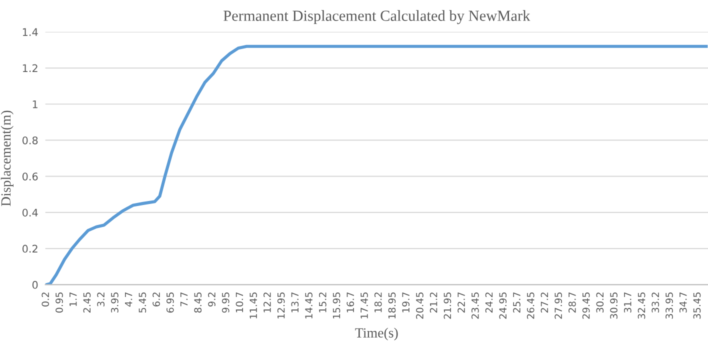  Describe the element at coordinates (683, 302) in the screenshot. I see `x-tick-label: 34.7` at that location.